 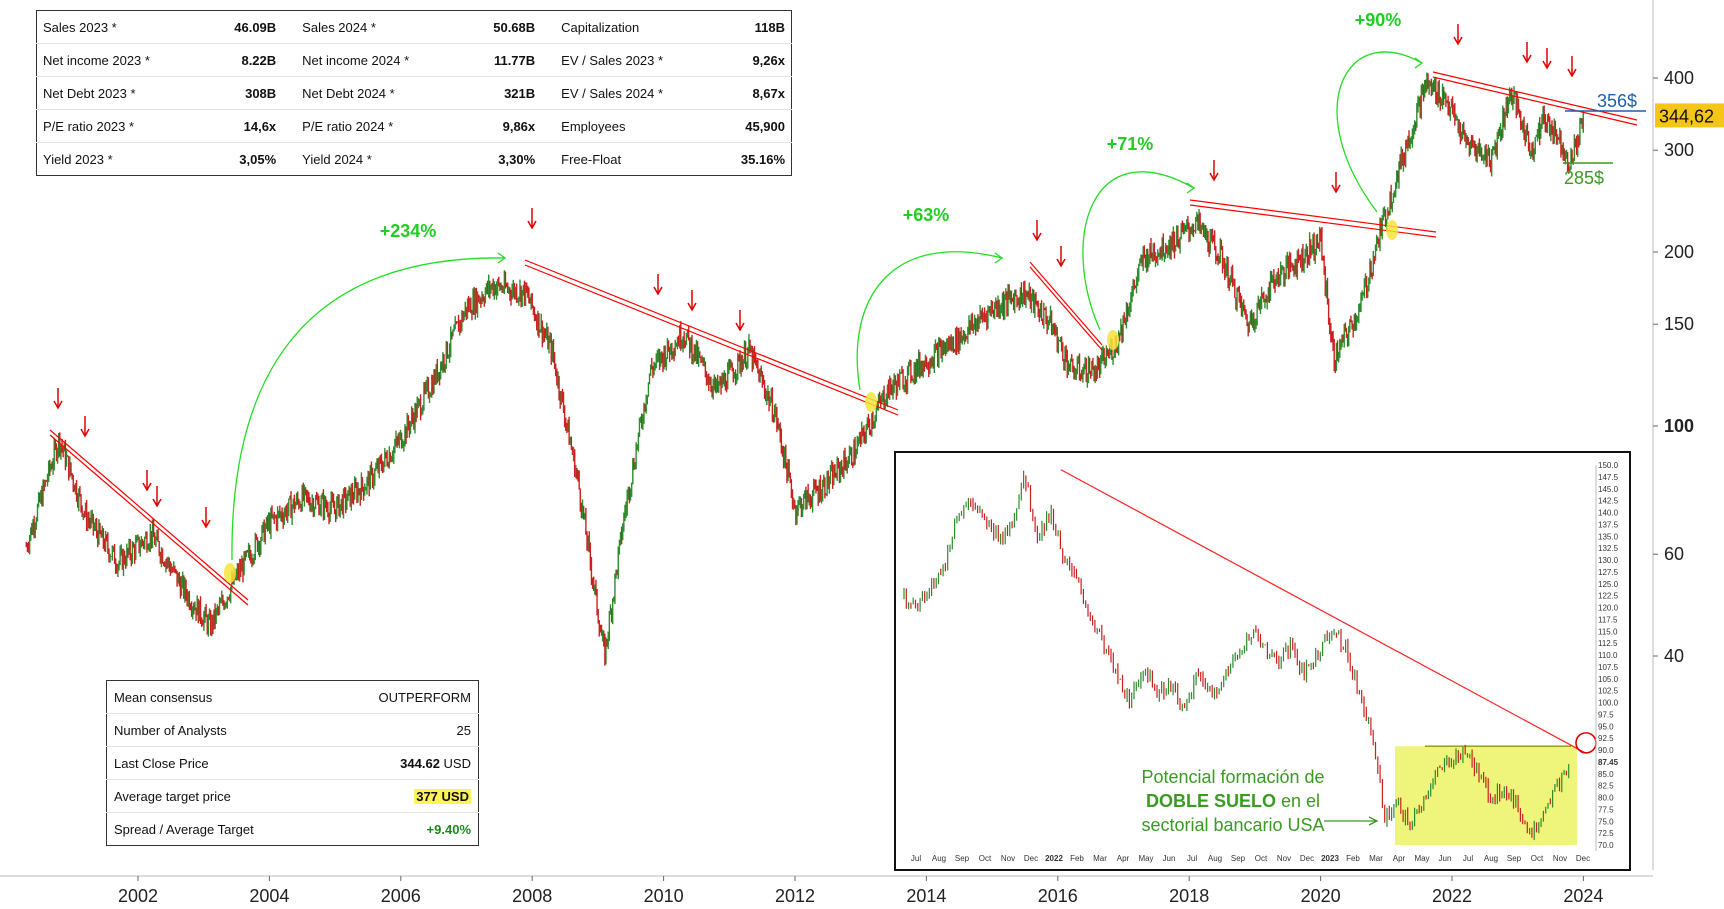 I want to click on inset-x-tick-label: Mar, so click(x=1376, y=858).